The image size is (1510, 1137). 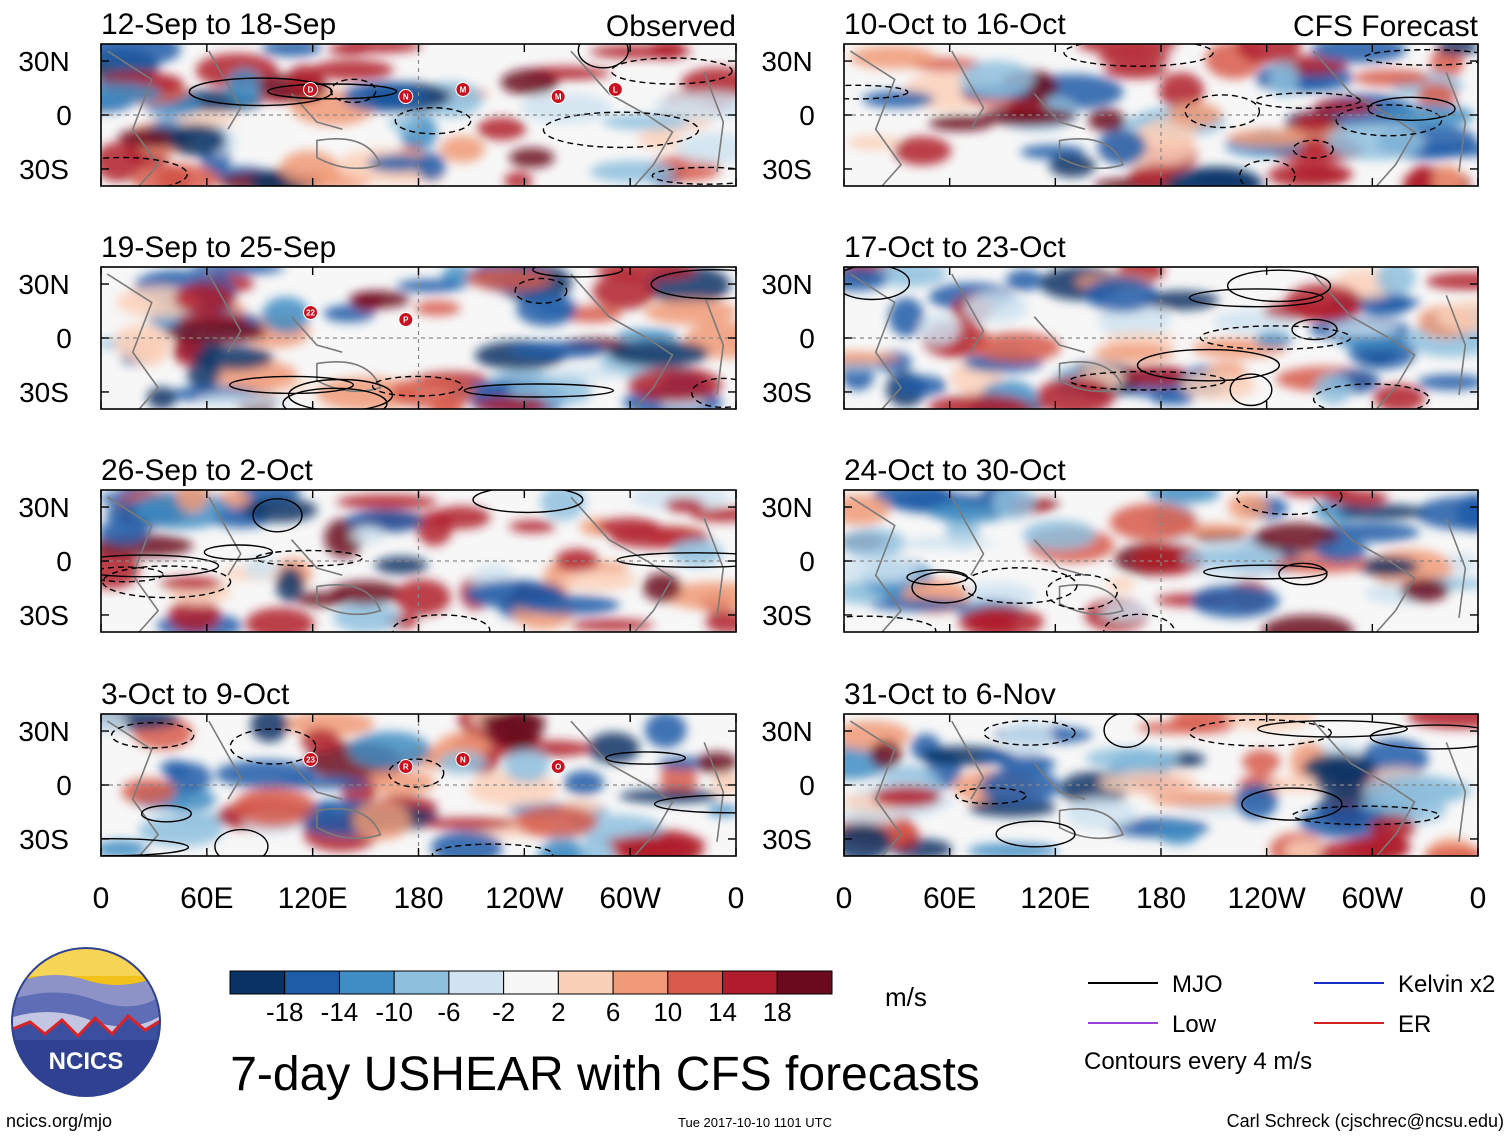 What do you see at coordinates (195, 694) in the screenshot?
I see `panel-title: 3-Oct to 9-Oct` at bounding box center [195, 694].